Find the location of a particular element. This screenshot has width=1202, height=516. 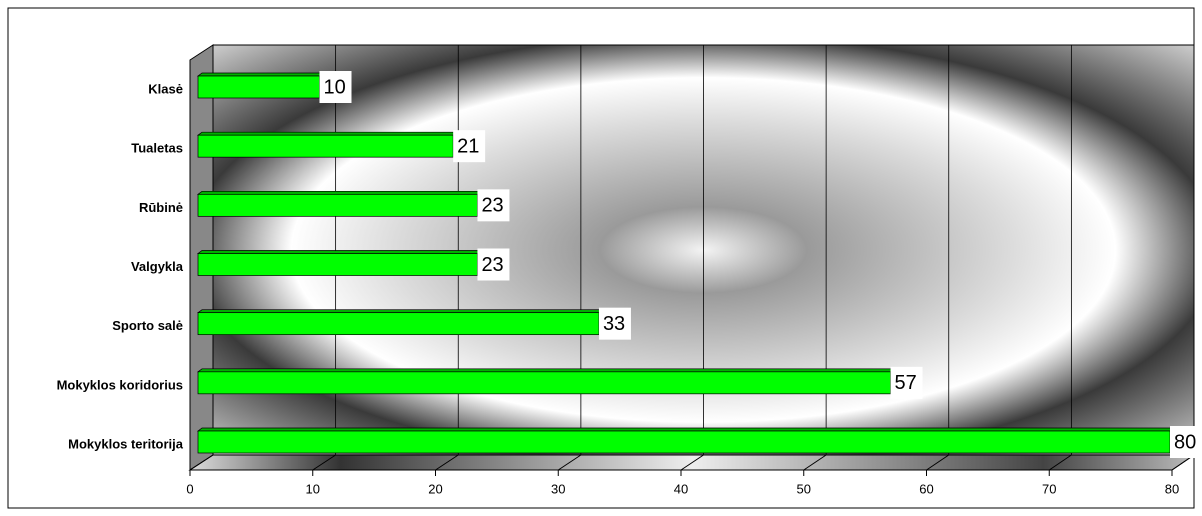

y-tick-label: Valgykla is located at coordinates (157, 266).